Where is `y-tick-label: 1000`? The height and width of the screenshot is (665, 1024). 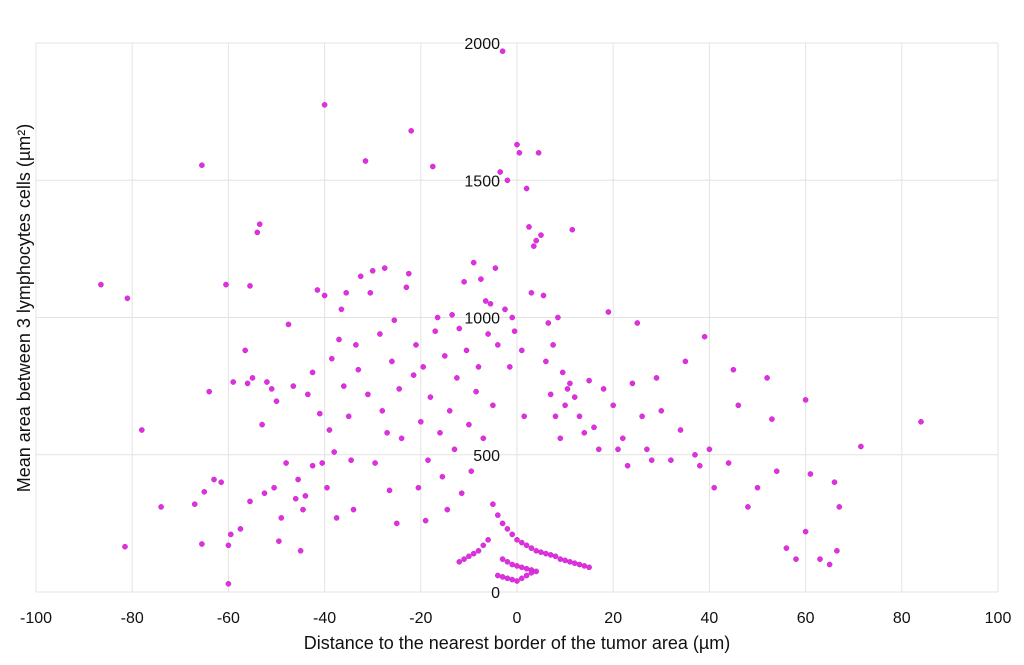 y-tick-label: 1000 is located at coordinates (482, 319).